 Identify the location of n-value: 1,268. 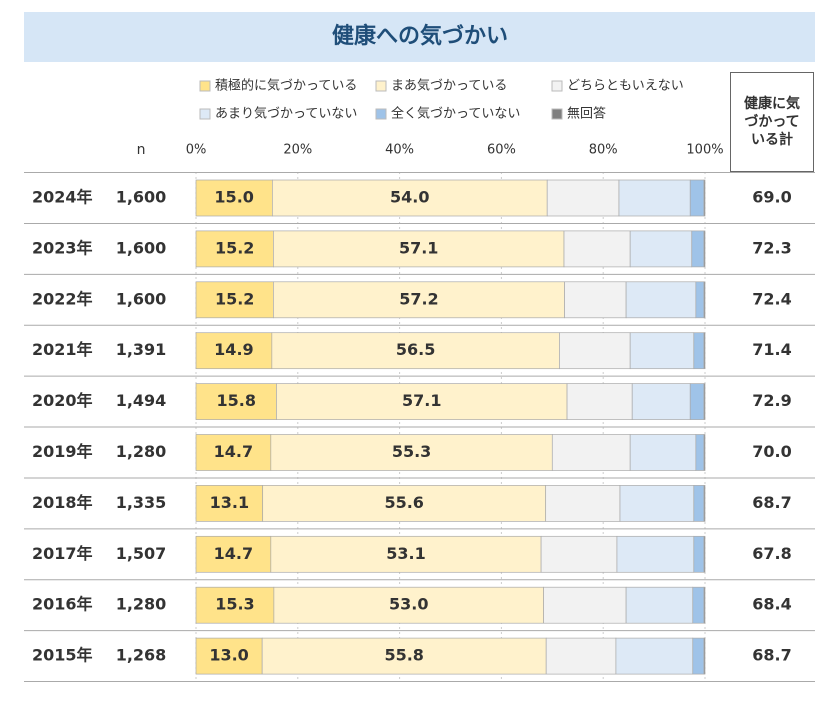
(141, 655).